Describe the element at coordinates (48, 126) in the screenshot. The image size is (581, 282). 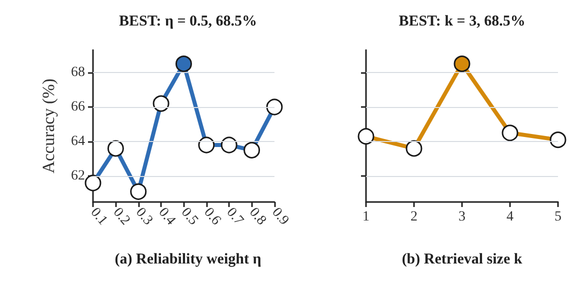
I see `y-axis-title: Accuracy (%)` at that location.